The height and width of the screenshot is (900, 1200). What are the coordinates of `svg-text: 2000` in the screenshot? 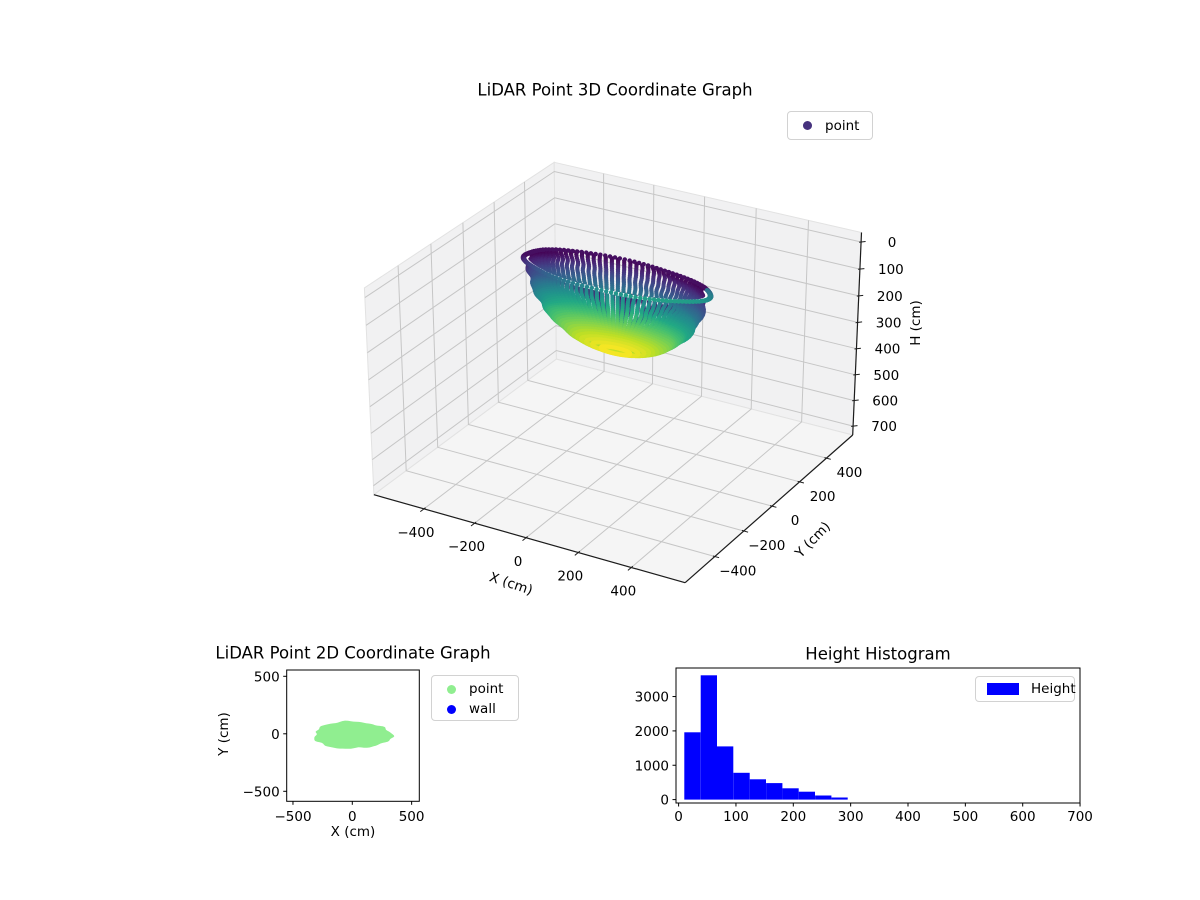 It's located at (652, 732).